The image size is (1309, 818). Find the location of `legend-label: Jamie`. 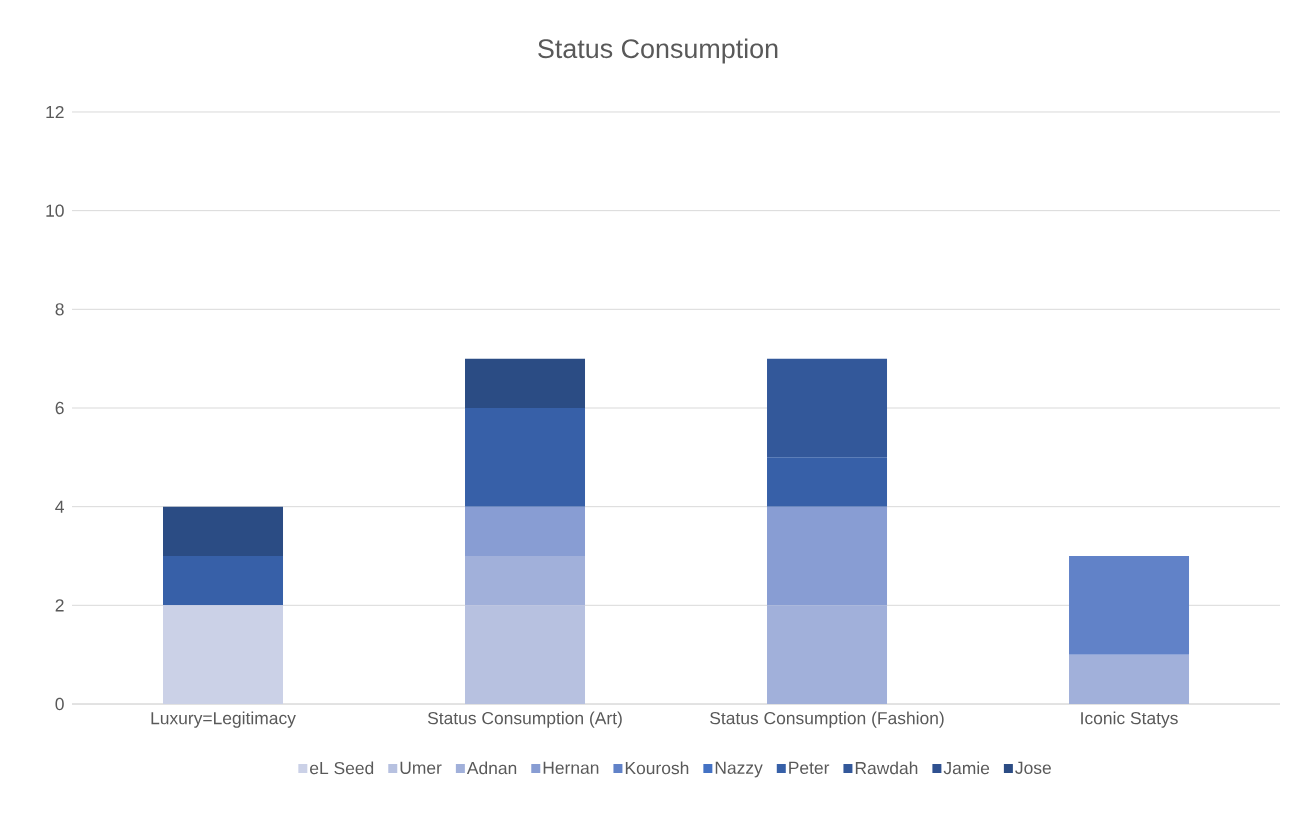

legend-label: Jamie is located at coordinates (966, 768).